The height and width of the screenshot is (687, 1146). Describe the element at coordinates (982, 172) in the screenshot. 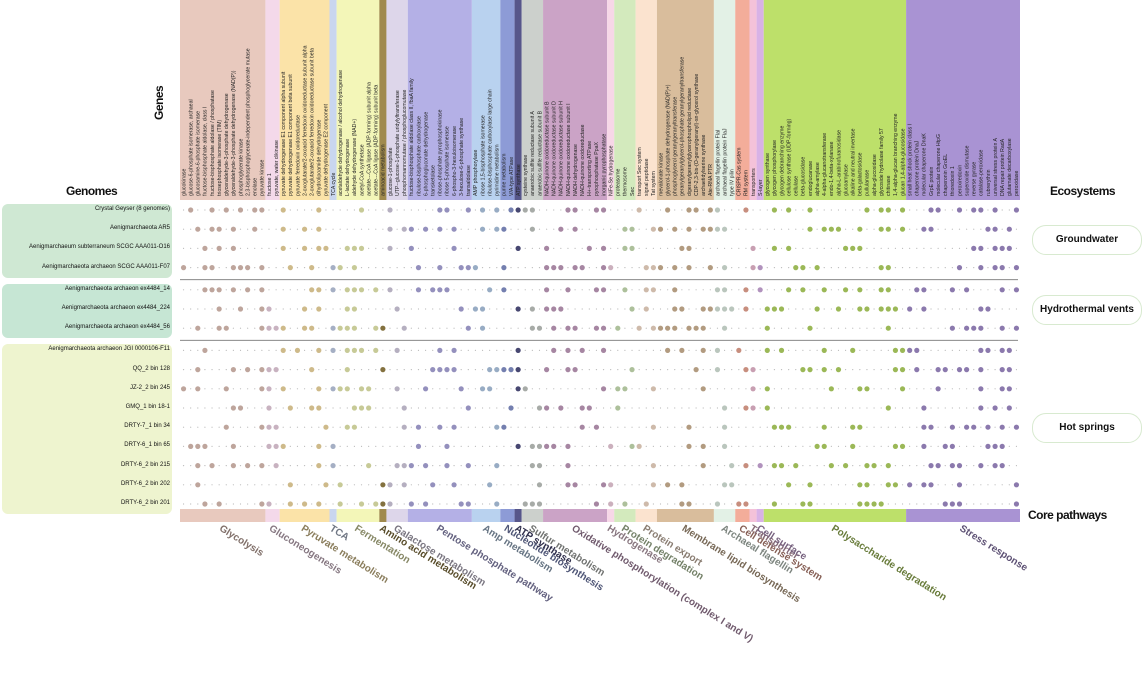

I see `gene-label: catalase-peroxidase` at that location.